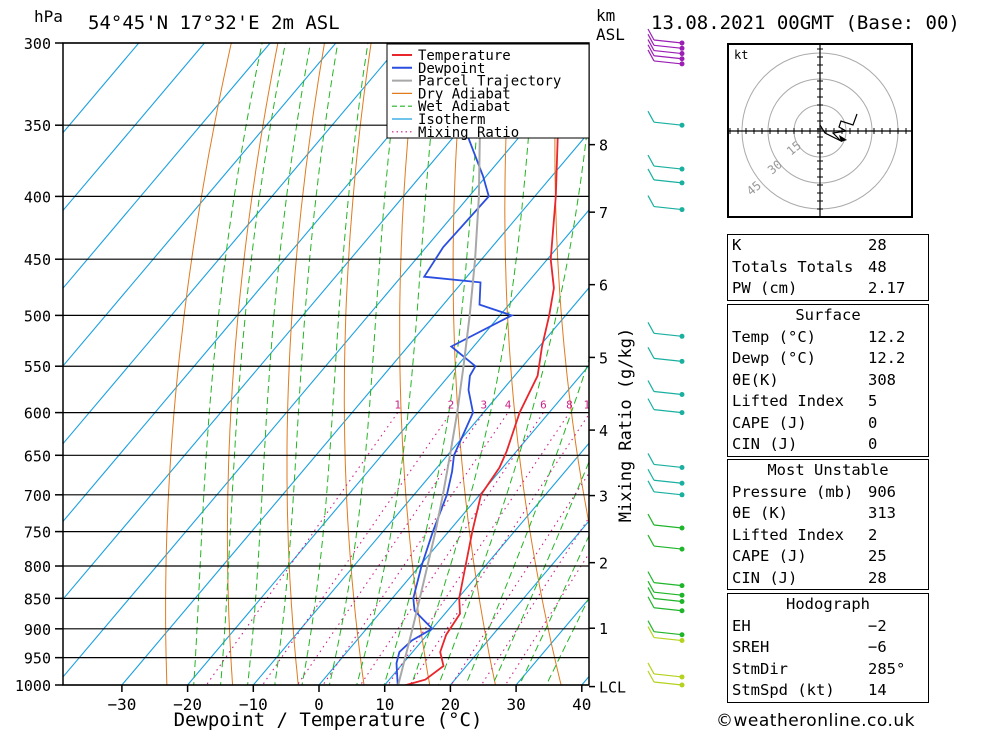 The image size is (1000, 733). Describe the element at coordinates (543, 405) in the screenshot. I see `mixing-ratio-label: 6` at that location.